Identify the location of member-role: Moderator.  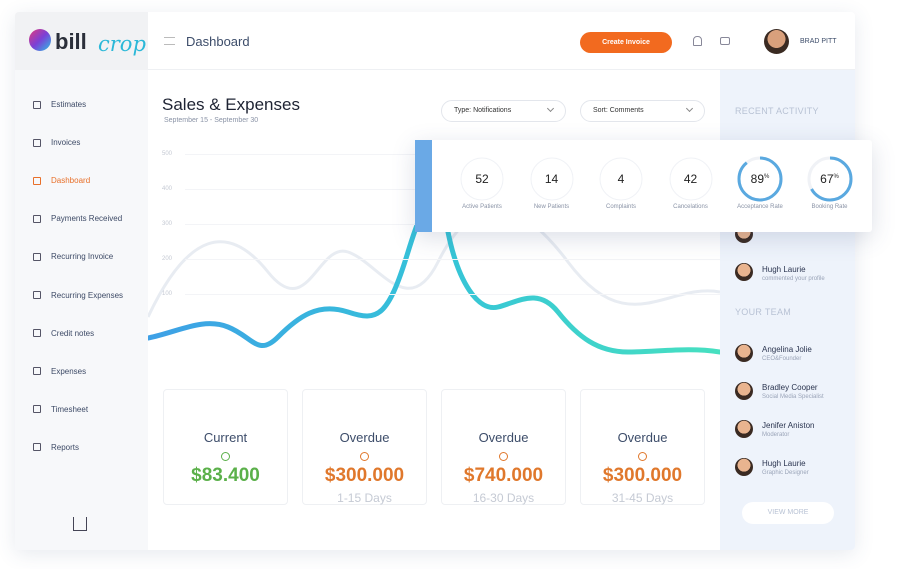
(776, 435).